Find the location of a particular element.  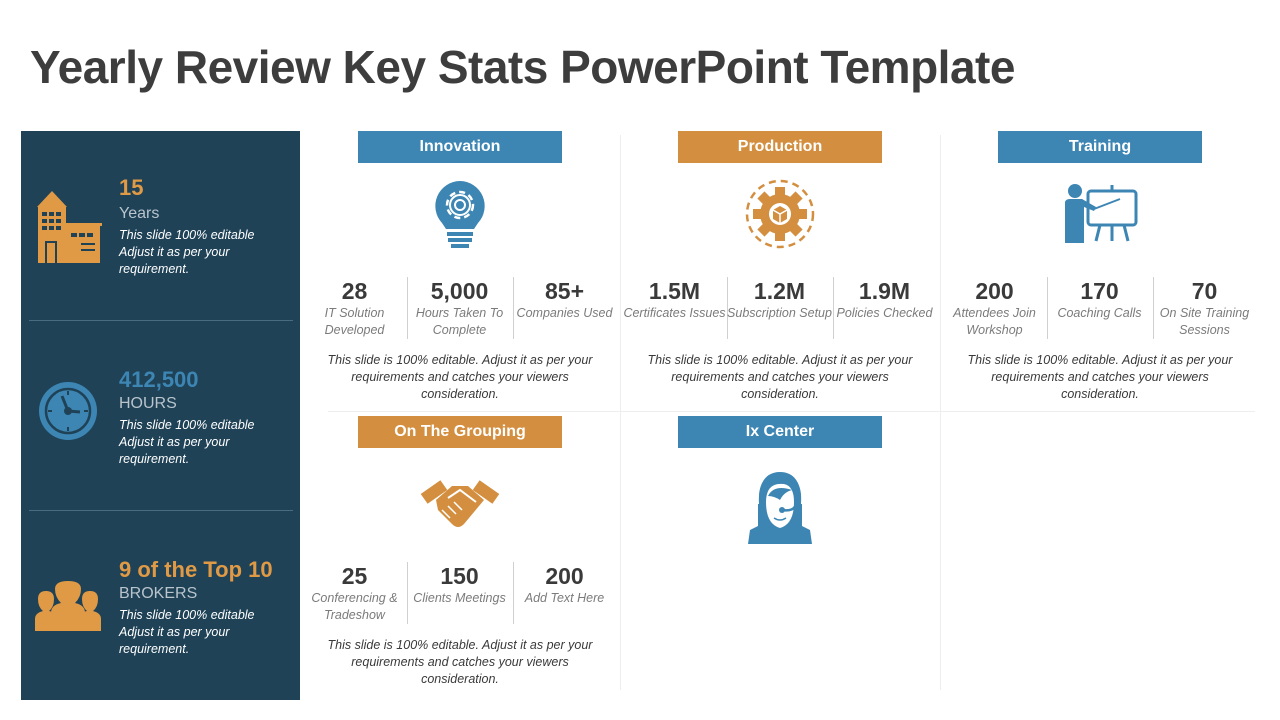

stat-value: 170 is located at coordinates (1099, 291).